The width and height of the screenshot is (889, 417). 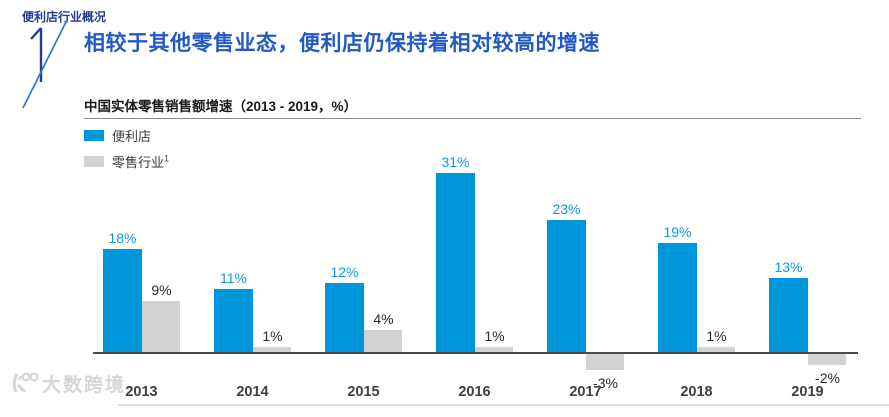 What do you see at coordinates (503, 405) in the screenshot?
I see `footer-rule` at bounding box center [503, 405].